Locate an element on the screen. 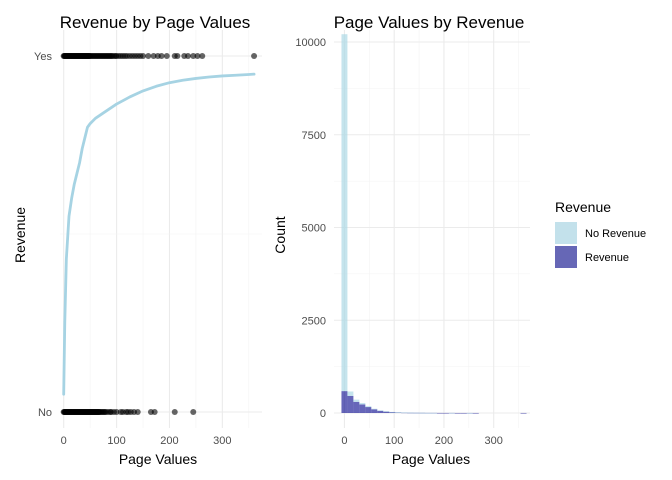 The width and height of the screenshot is (672, 480). legend-title: Revenue is located at coordinates (583, 207).